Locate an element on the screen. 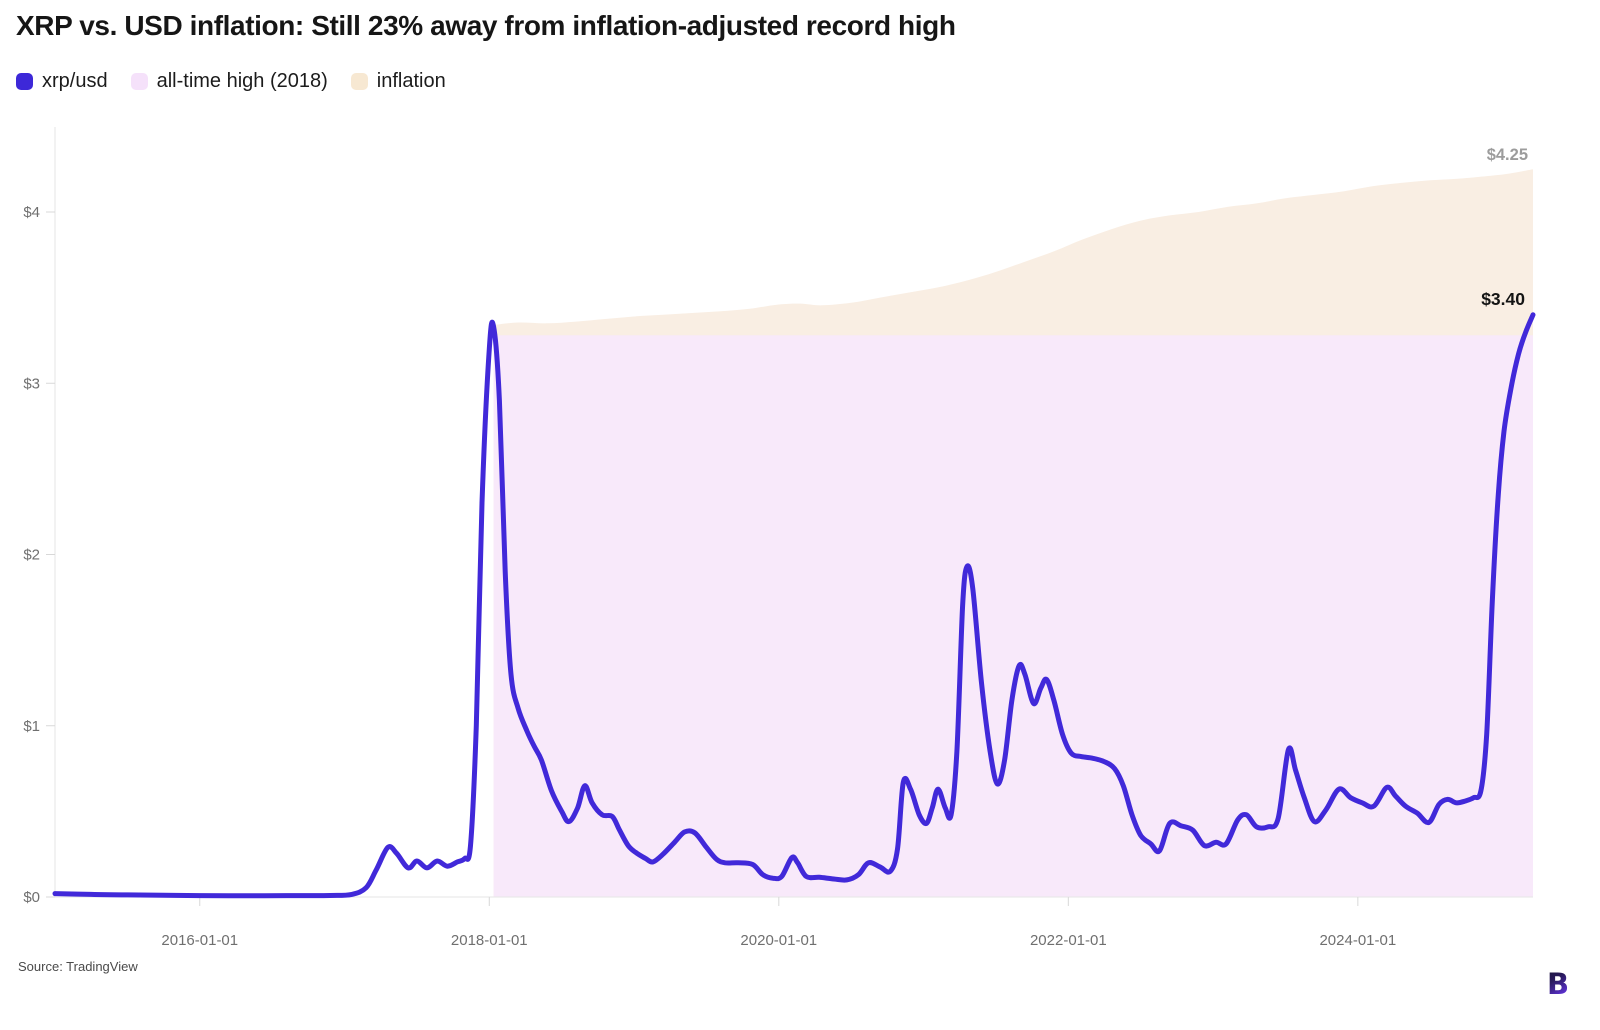  legend-label-all-time-high: all-time high (2018) is located at coordinates (242, 81).